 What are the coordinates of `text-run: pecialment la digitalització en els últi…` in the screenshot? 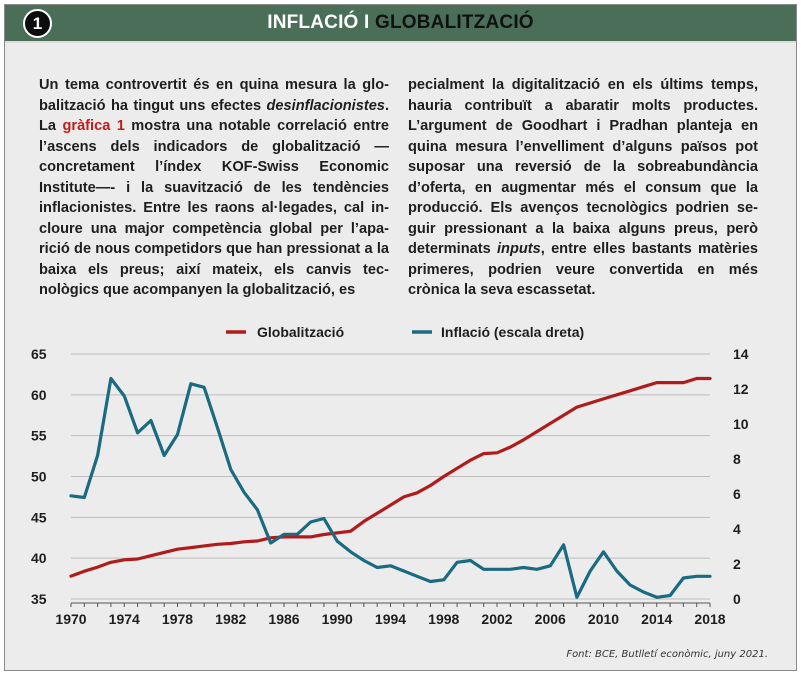 It's located at (583, 167).